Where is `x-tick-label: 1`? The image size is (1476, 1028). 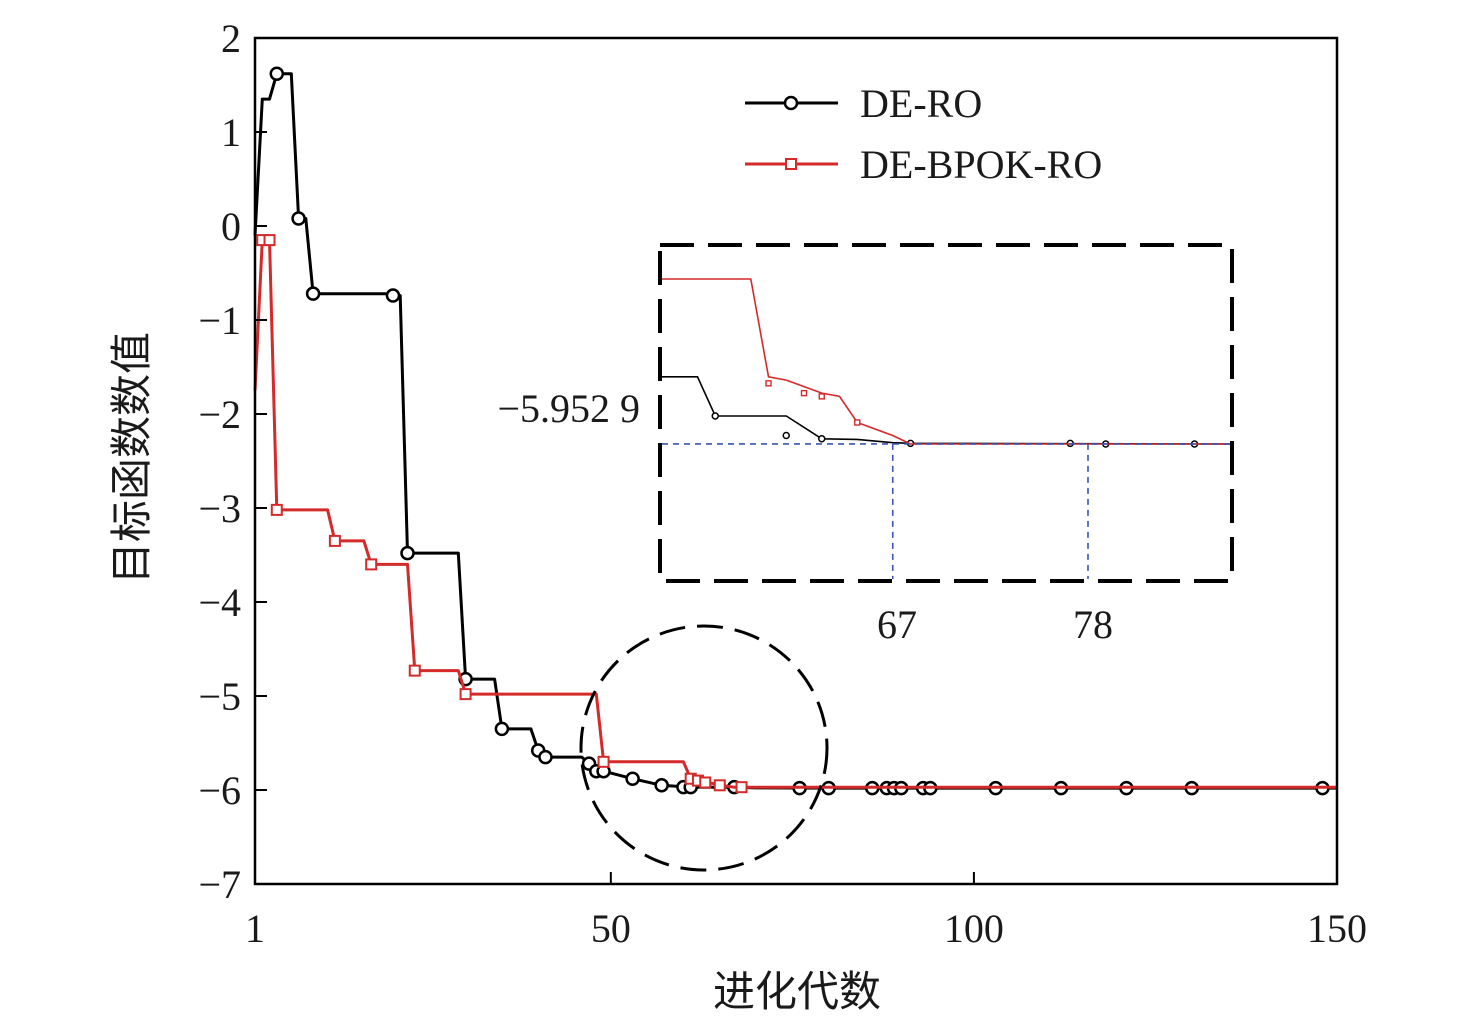 x-tick-label: 1 is located at coordinates (255, 928).